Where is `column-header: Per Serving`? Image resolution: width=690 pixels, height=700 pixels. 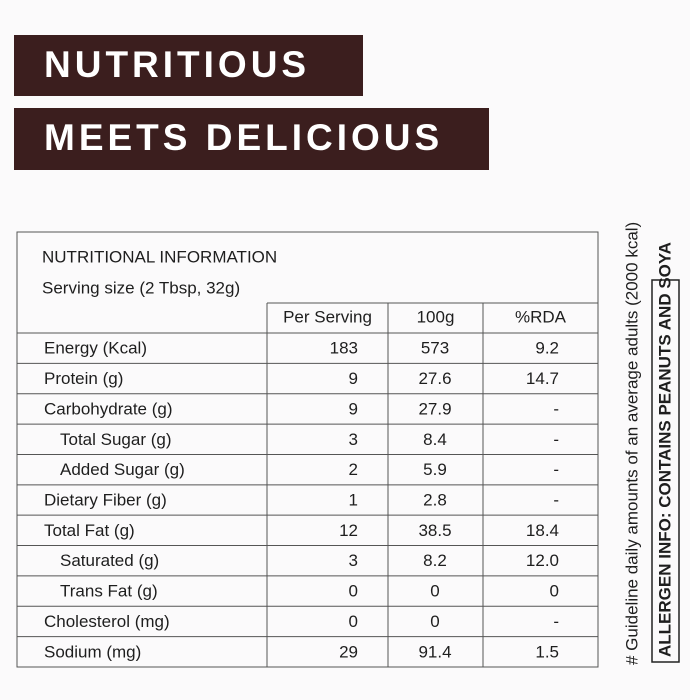 column-header: Per Serving is located at coordinates (327, 316).